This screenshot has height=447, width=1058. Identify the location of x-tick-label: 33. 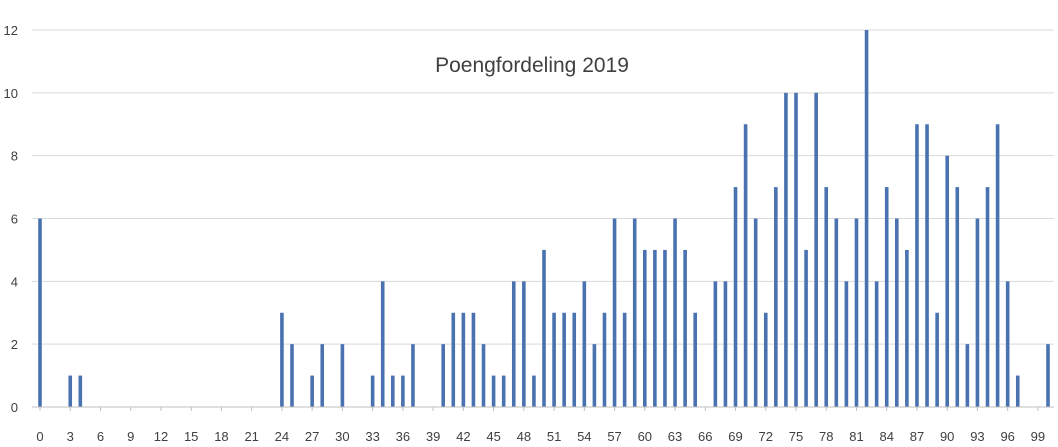
(372, 436).